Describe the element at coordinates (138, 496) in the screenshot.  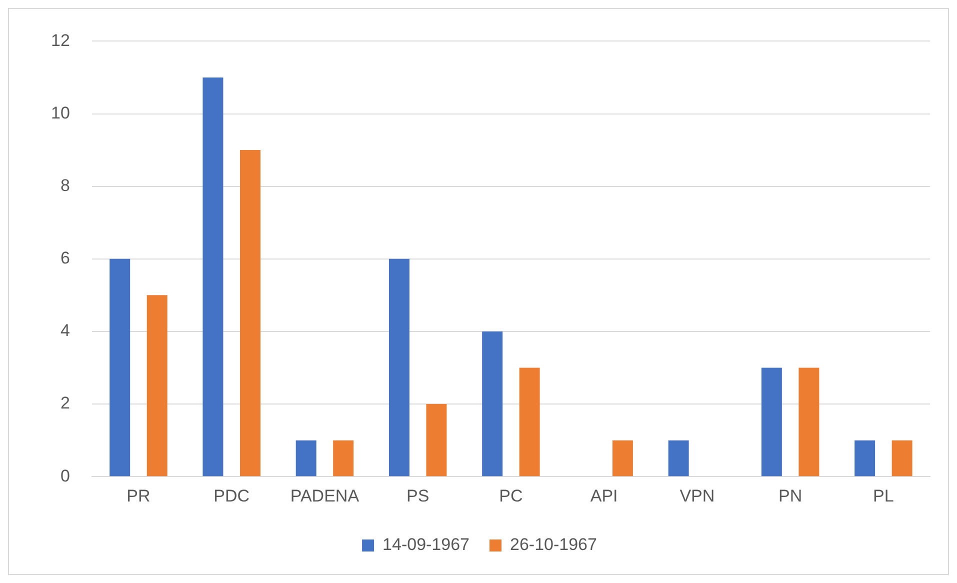
I see `x-tick-label: PR` at that location.